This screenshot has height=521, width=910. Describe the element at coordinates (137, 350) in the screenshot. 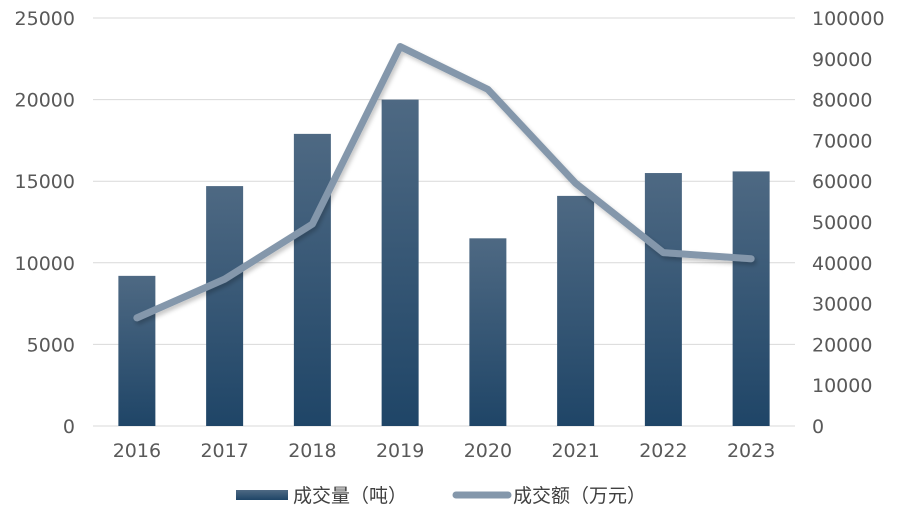

I see `bar-2016` at that location.